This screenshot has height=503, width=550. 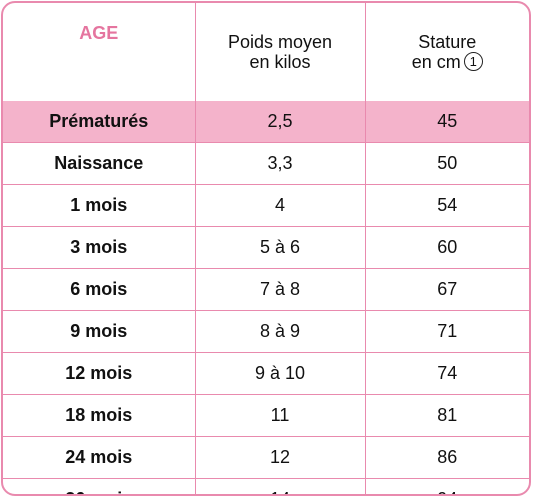 I want to click on row-age: 6 mois, so click(x=99, y=289).